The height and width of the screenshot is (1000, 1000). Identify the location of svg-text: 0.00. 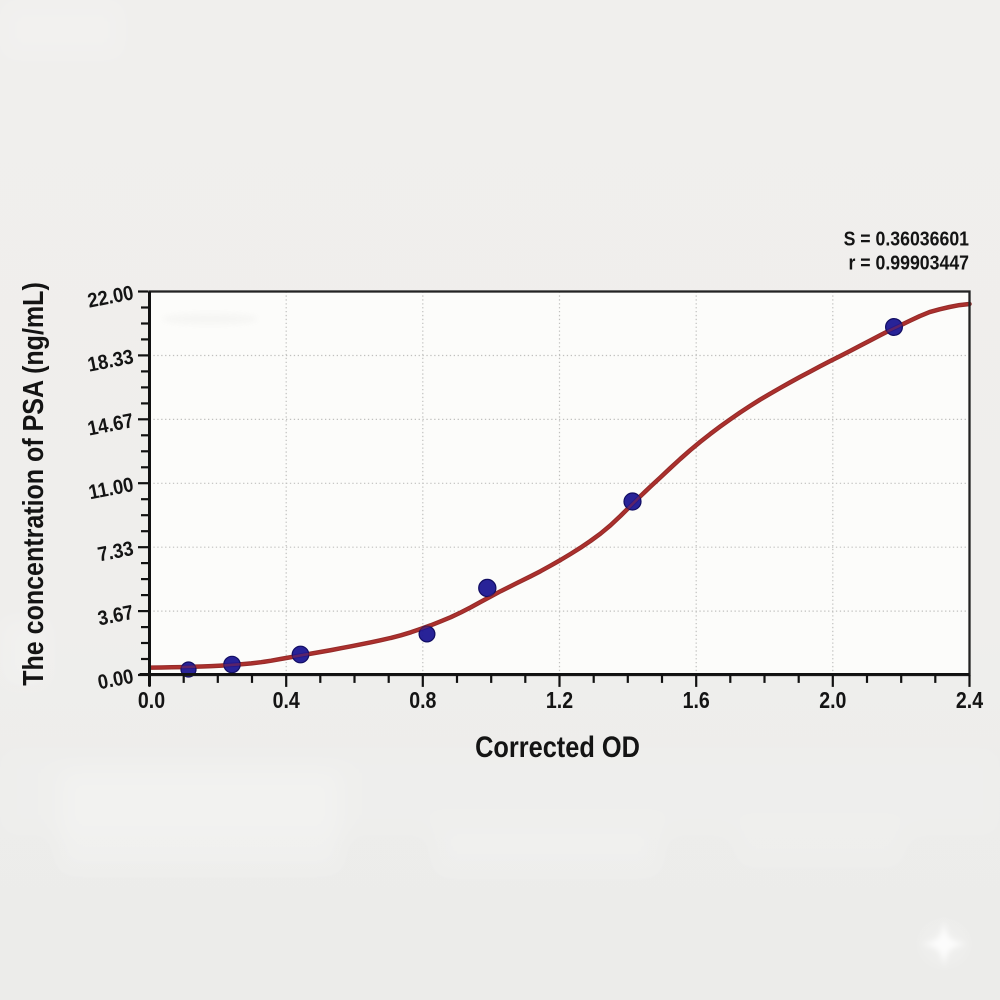
(116, 680).